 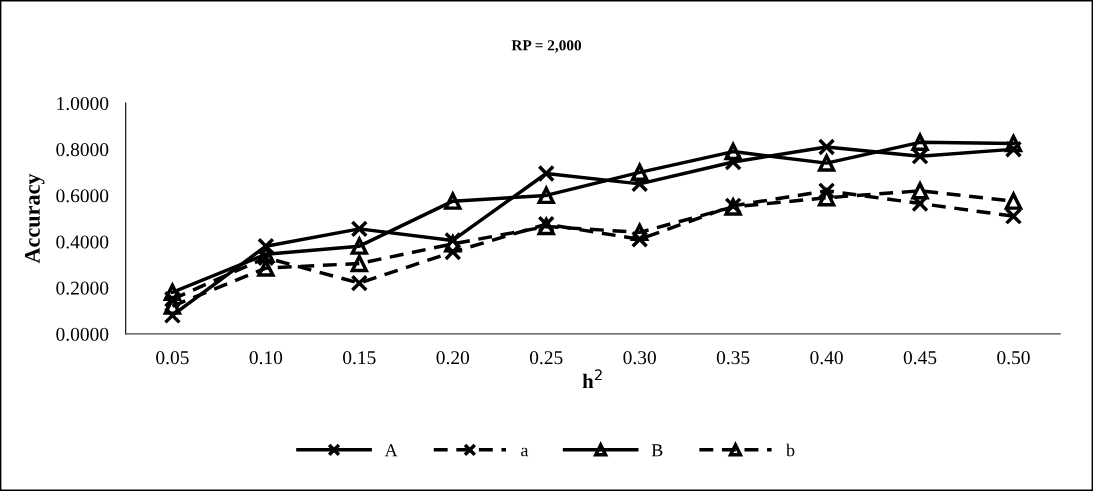 I want to click on x-tick-label: 0.50, so click(x=1013, y=358).